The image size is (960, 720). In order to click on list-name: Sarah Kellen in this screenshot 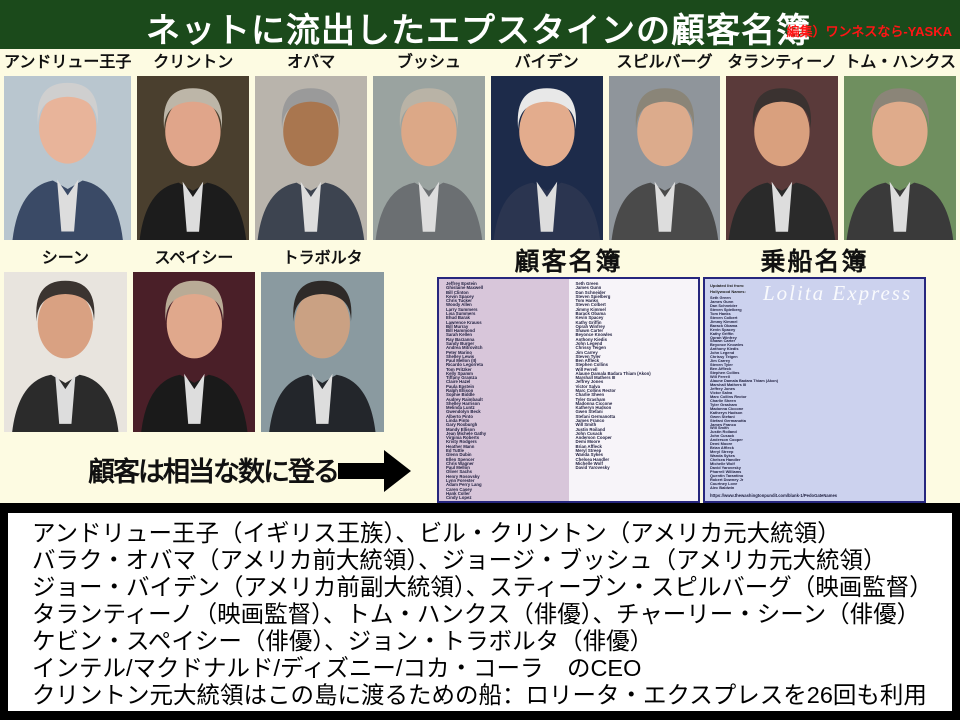, I will do `click(459, 335)`.